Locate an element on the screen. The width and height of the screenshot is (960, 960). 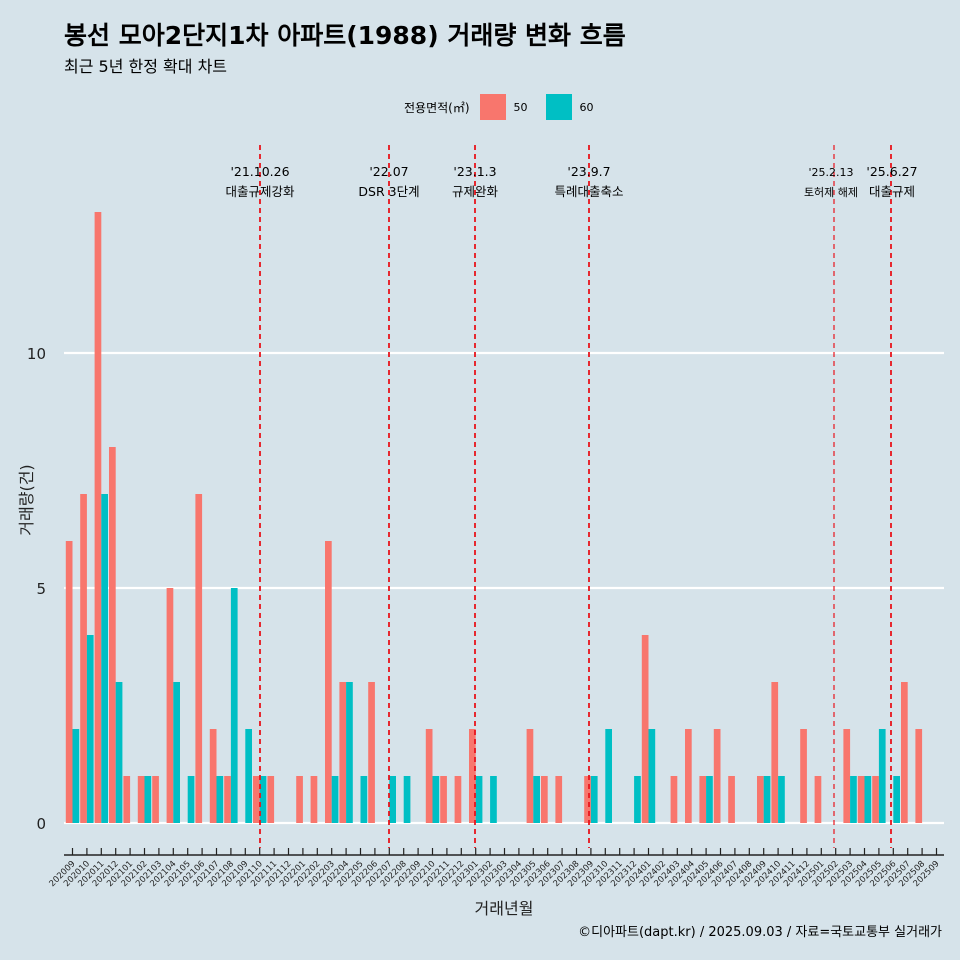
event-date-label: '25.6.27 is located at coordinates (891, 171).